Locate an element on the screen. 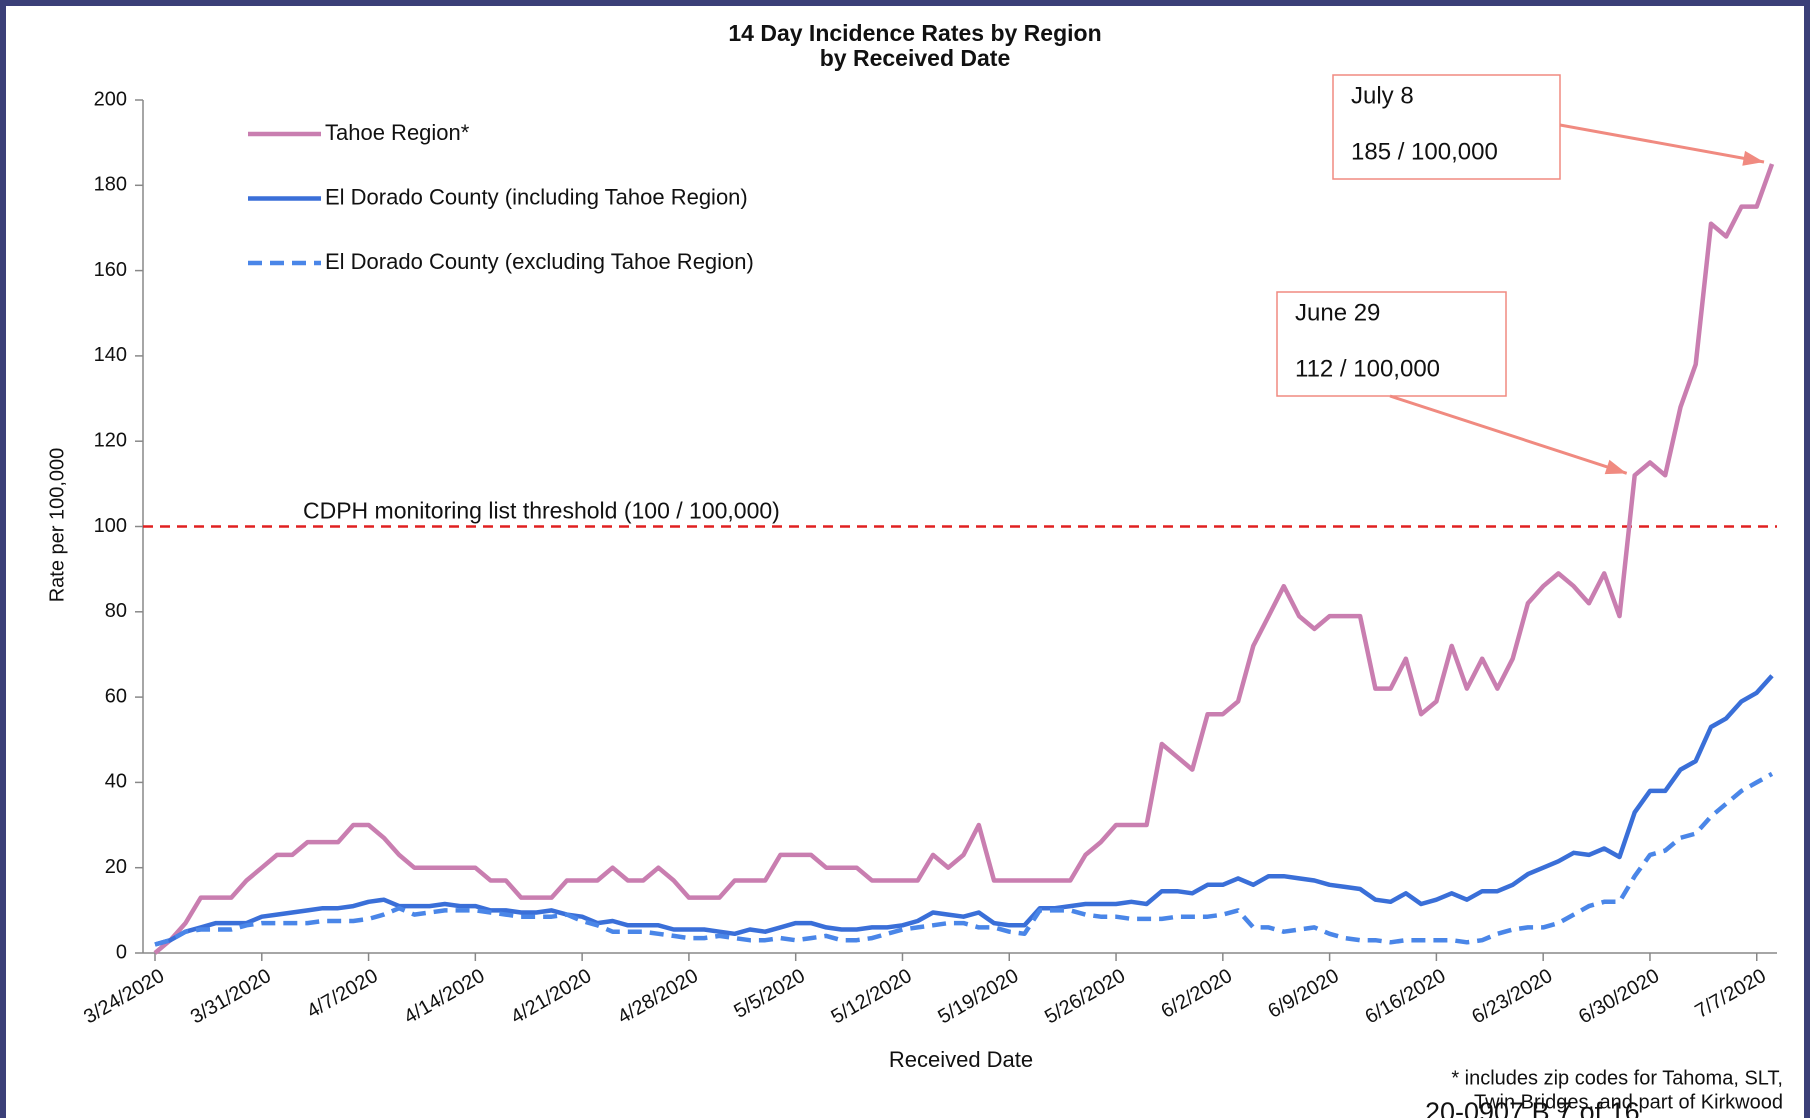 The image size is (1810, 1118). footnote: Twin Bridges, and part of Kirkwood is located at coordinates (1628, 1102).